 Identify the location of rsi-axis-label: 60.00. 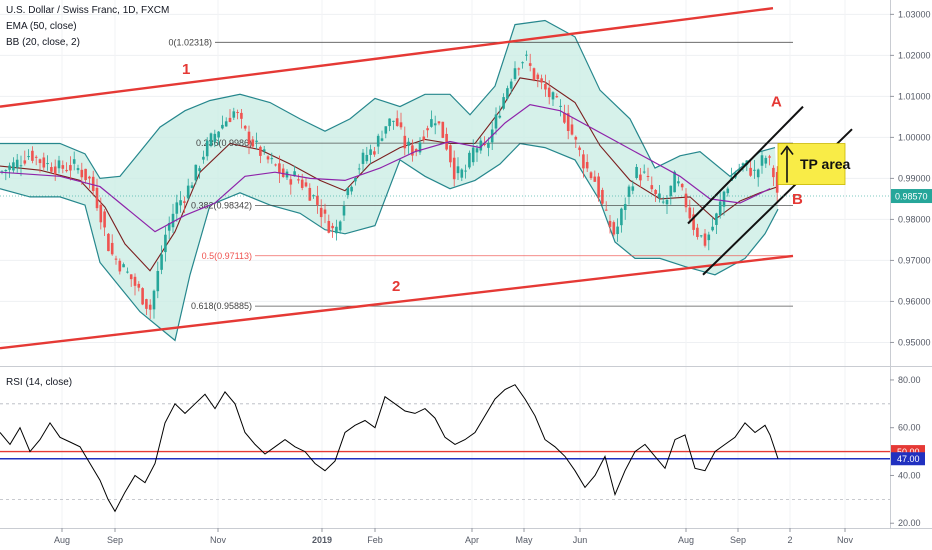
(909, 428).